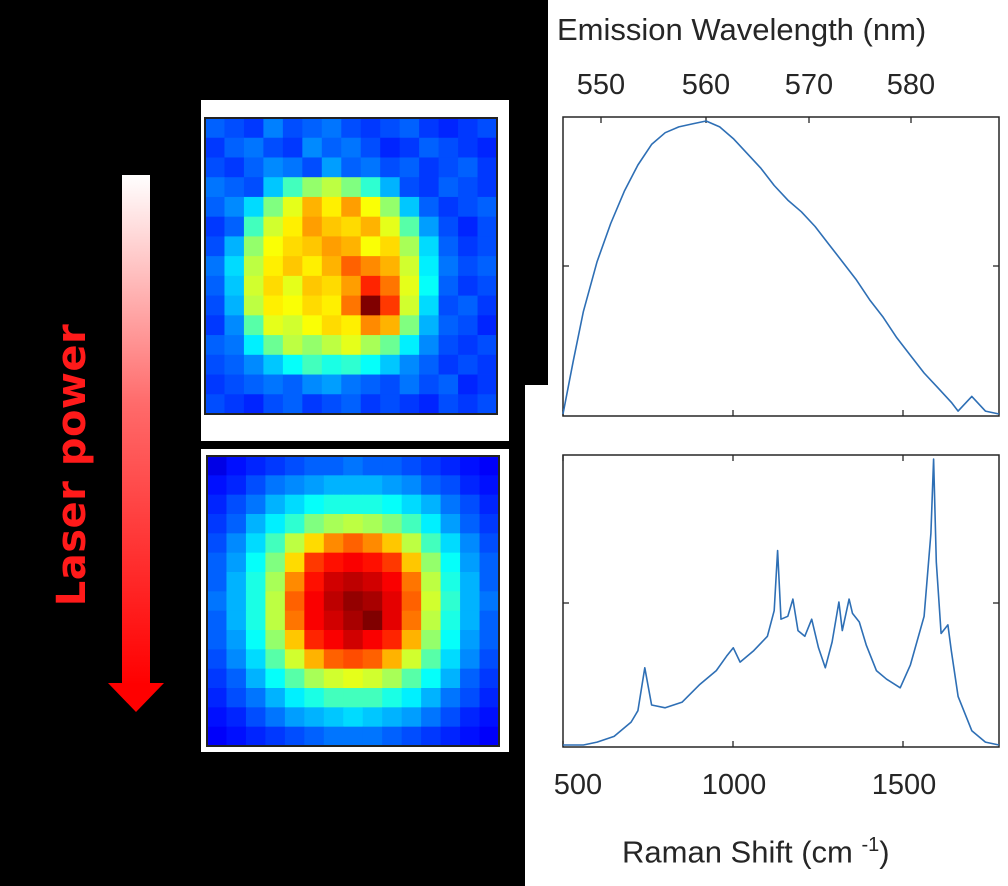 The width and height of the screenshot is (1008, 886). What do you see at coordinates (911, 85) in the screenshot?
I see `top-tick-label: 580` at bounding box center [911, 85].